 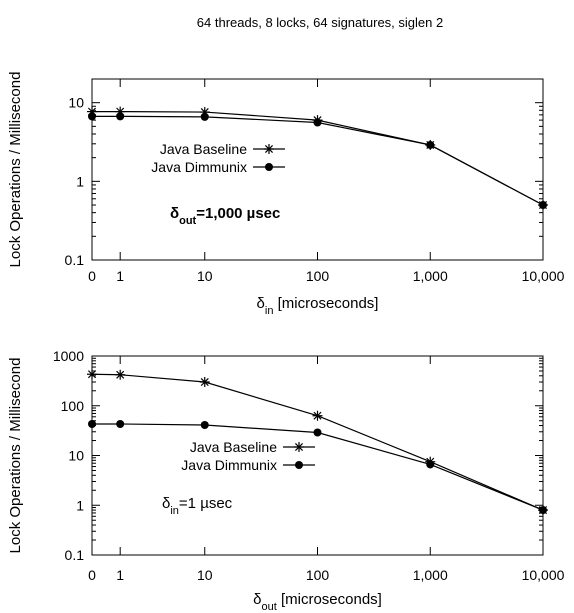 What do you see at coordinates (197, 506) in the screenshot?
I see `annotation: δin=1 µsec` at bounding box center [197, 506].